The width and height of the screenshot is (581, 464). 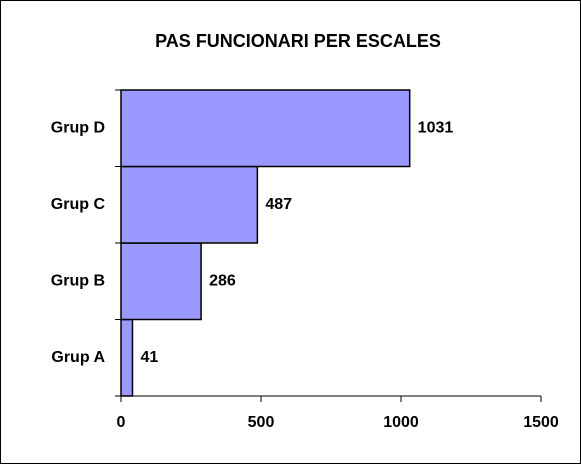 What do you see at coordinates (541, 422) in the screenshot?
I see `x-tick-label: 1500` at bounding box center [541, 422].